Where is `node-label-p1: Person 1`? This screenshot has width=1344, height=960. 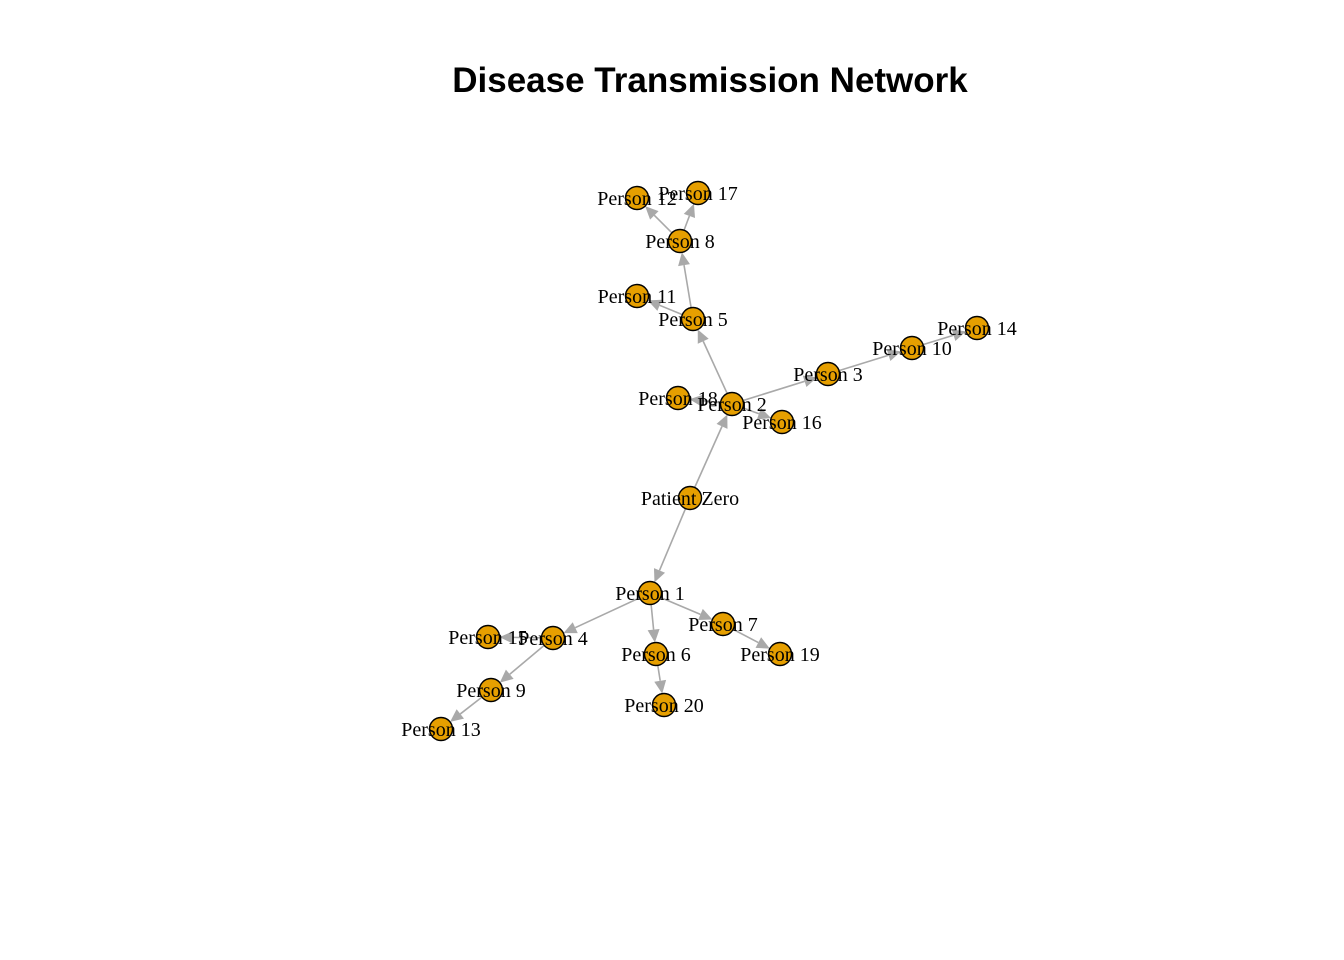 node-label-p1: Person 1 is located at coordinates (649, 594).